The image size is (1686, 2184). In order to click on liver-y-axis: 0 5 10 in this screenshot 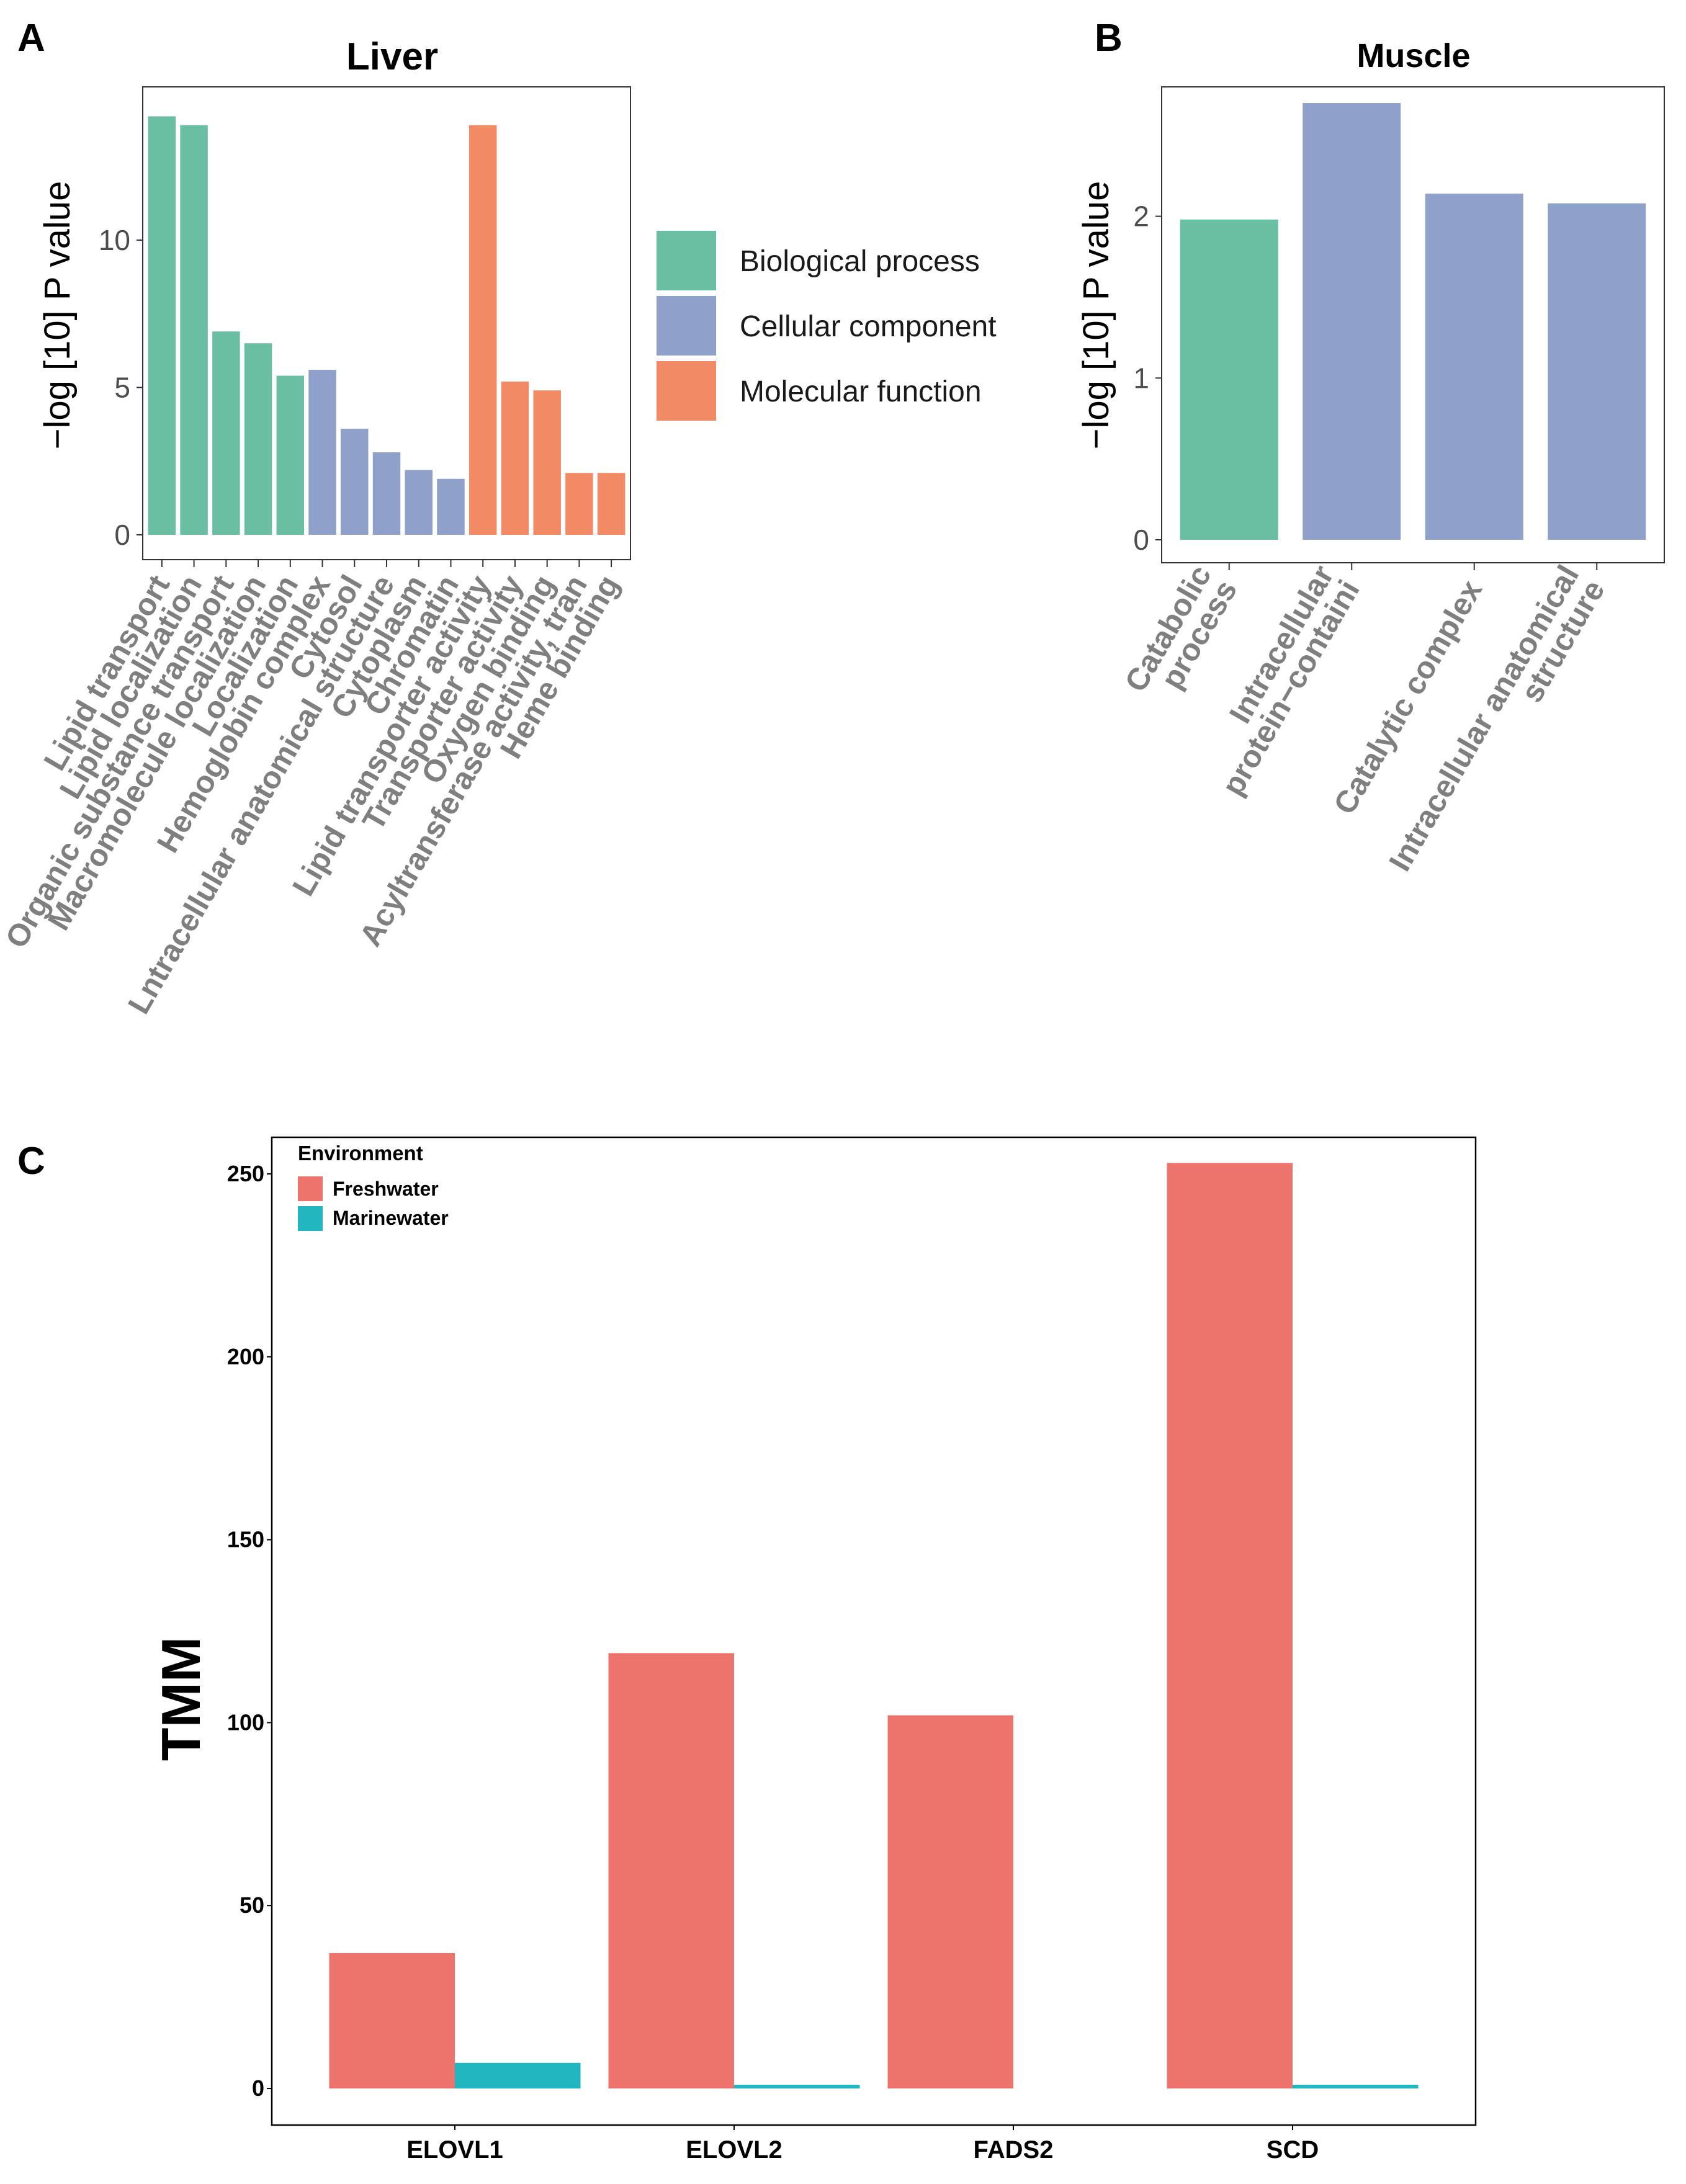, I will do `click(121, 388)`.